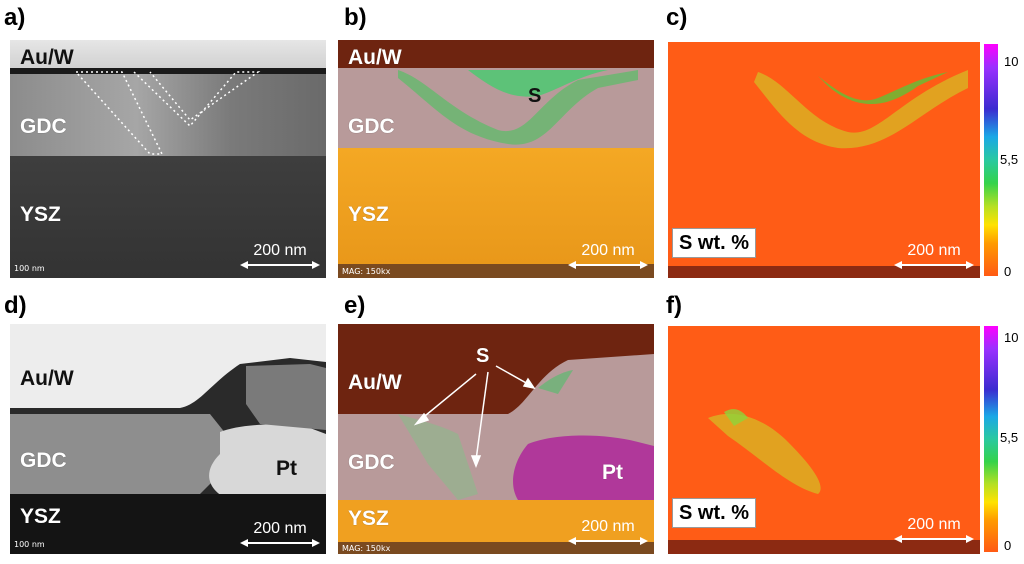  Describe the element at coordinates (934, 524) in the screenshot. I see `scale-text-f: 200 nm` at that location.